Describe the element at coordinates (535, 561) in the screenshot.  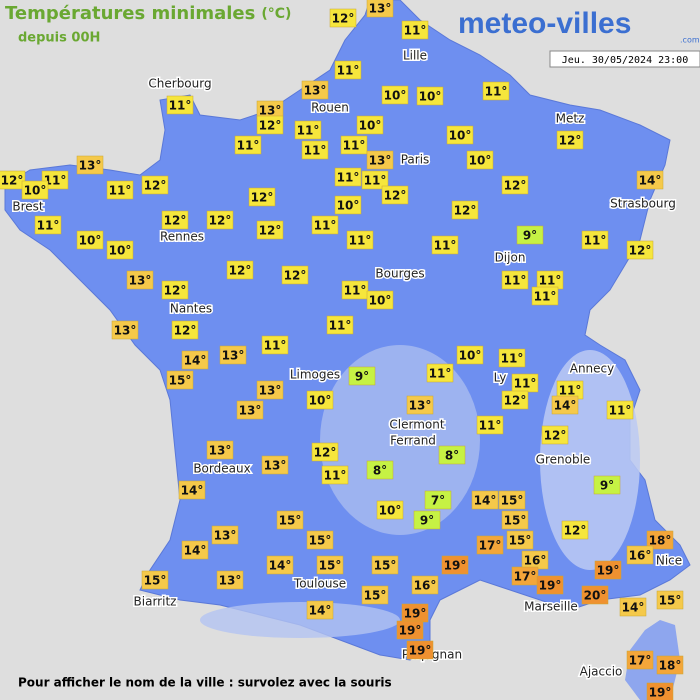
I see `temperature-label: 16°` at that location.